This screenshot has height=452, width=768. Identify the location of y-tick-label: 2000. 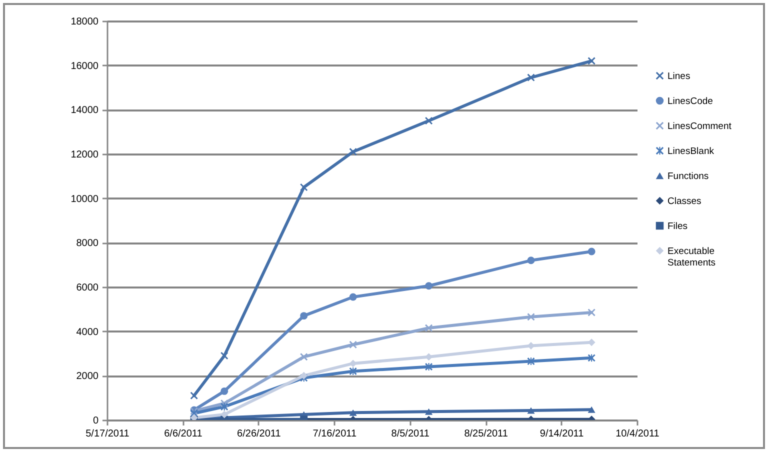
(87, 376).